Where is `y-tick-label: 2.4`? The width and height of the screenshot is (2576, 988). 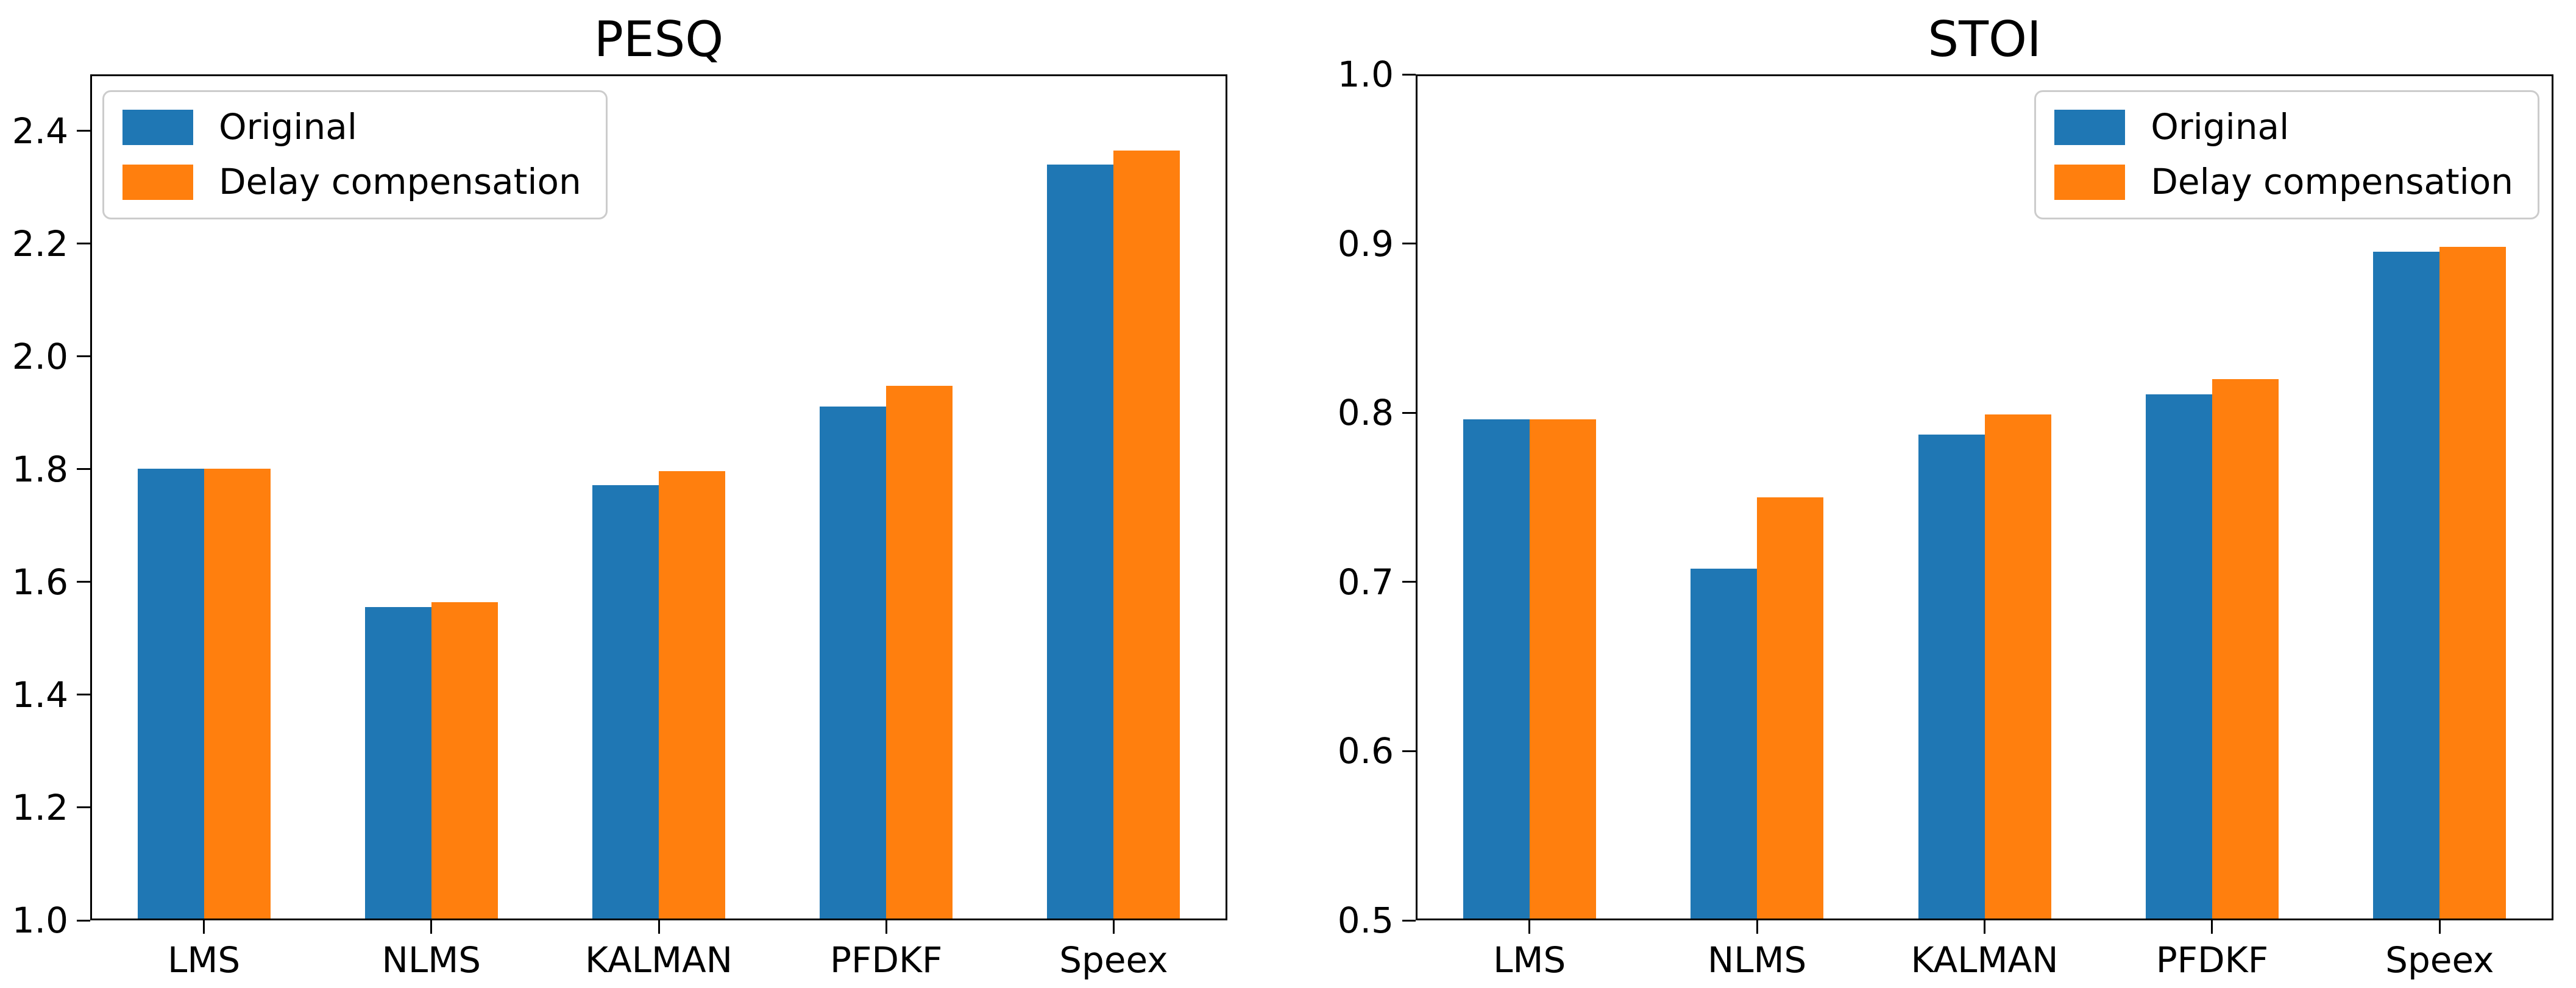 y-tick-label: 2.4 is located at coordinates (40, 131).